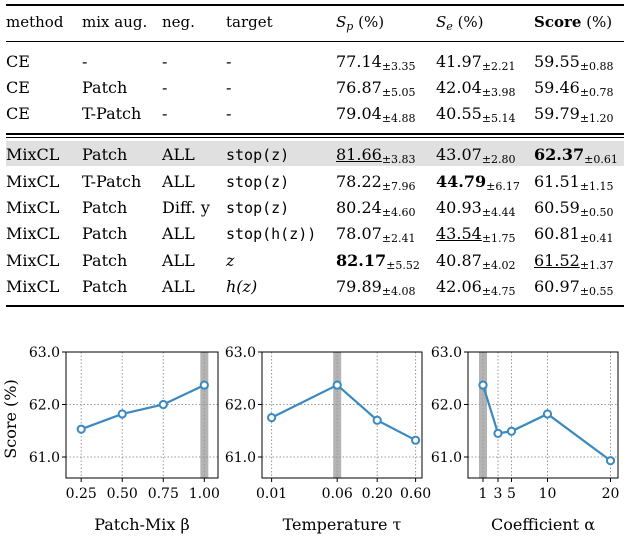 The image size is (628, 560). Describe the element at coordinates (115, 22) in the screenshot. I see `header-mix-aug: mix aug.` at that location.